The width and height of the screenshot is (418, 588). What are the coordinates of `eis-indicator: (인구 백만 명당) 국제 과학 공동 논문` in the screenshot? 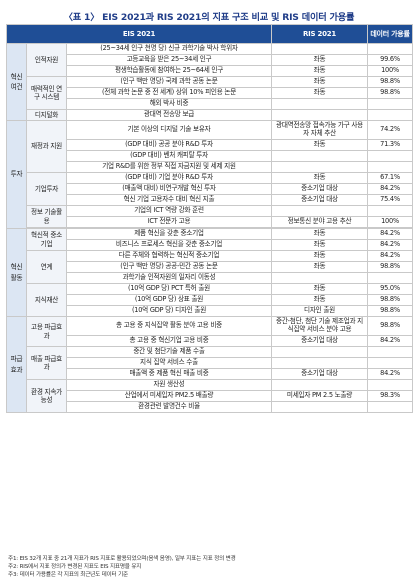 It's located at (169, 82).